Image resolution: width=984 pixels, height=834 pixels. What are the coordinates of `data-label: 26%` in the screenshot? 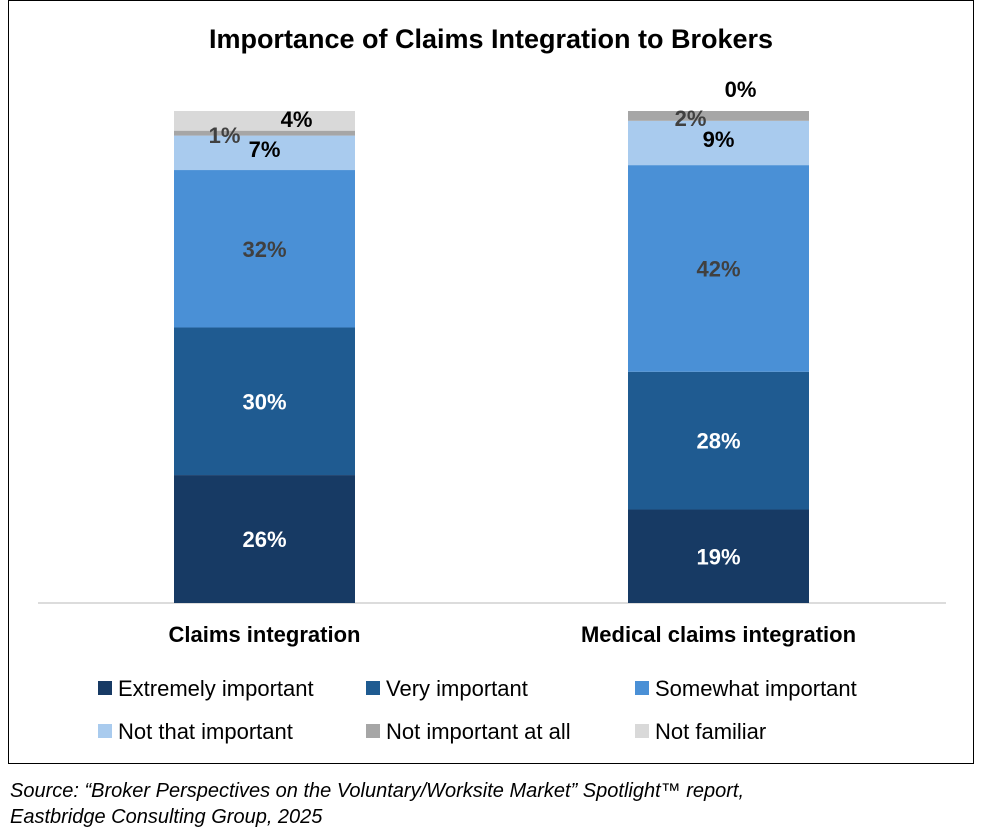 It's located at (264, 539).